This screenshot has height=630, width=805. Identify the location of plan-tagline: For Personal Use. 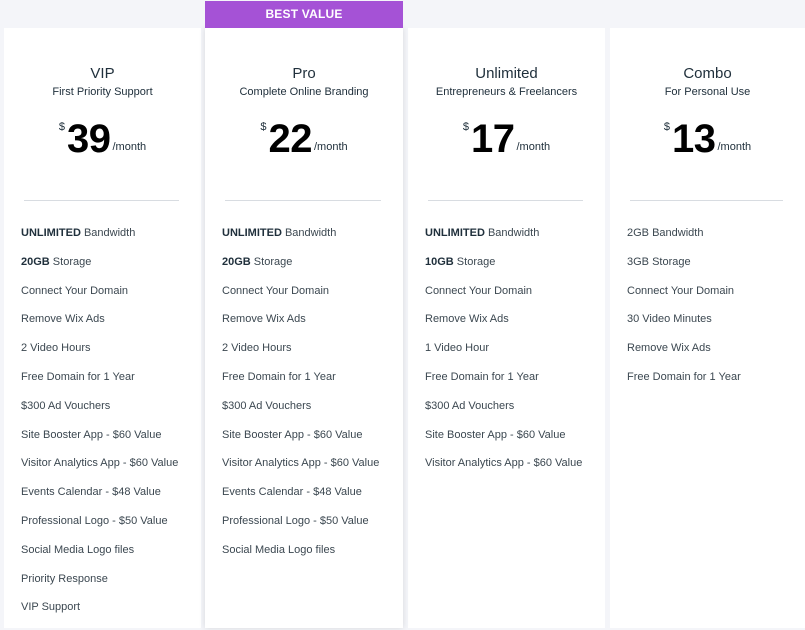
(707, 92).